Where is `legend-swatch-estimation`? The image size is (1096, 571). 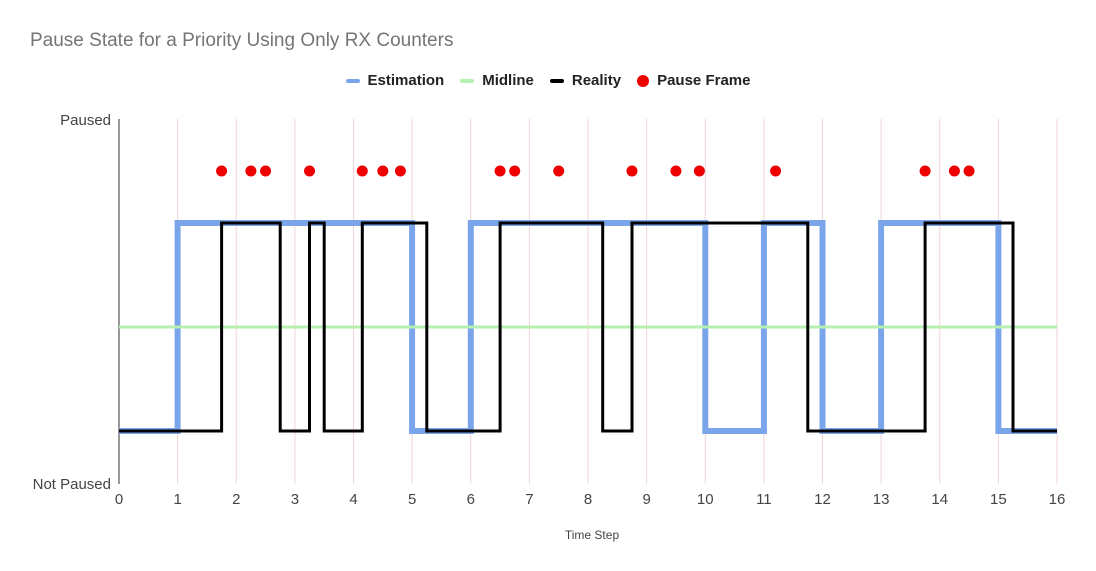
legend-swatch-estimation is located at coordinates (352, 80).